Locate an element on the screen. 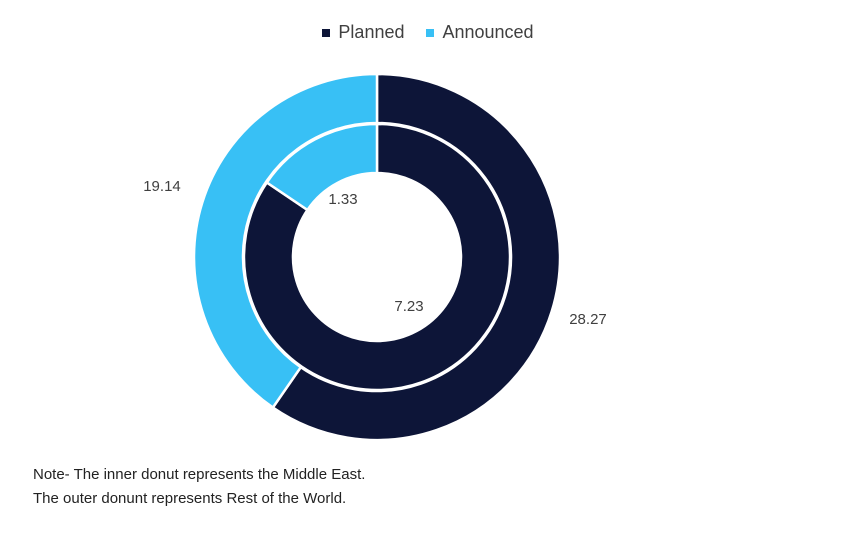 This screenshot has height=534, width=856. legend-item-announced: Announced is located at coordinates (480, 32).